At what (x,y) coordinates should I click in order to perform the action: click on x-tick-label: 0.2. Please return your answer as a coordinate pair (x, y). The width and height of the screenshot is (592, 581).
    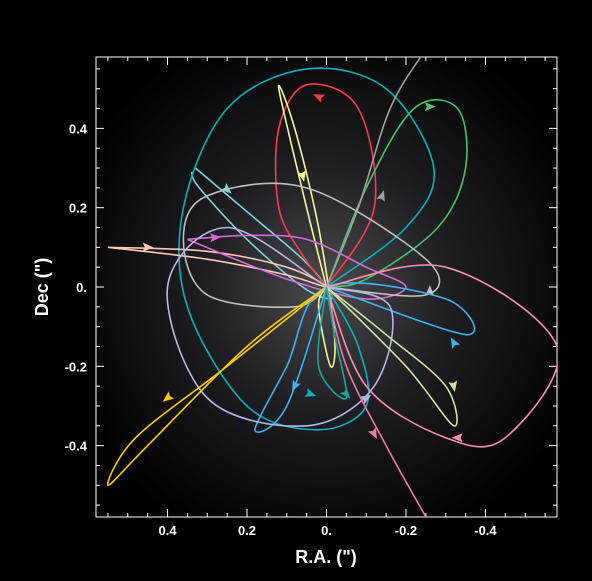
    Looking at the image, I should click on (247, 530).